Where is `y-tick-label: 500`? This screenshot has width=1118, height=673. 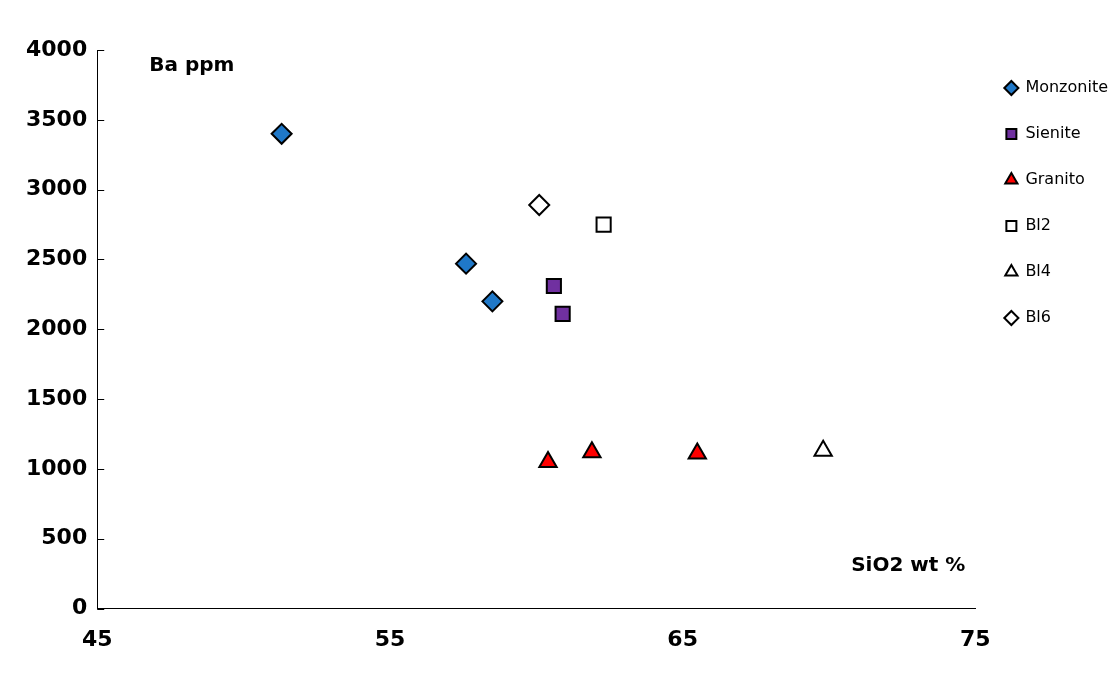 y-tick-label: 500 is located at coordinates (64, 537).